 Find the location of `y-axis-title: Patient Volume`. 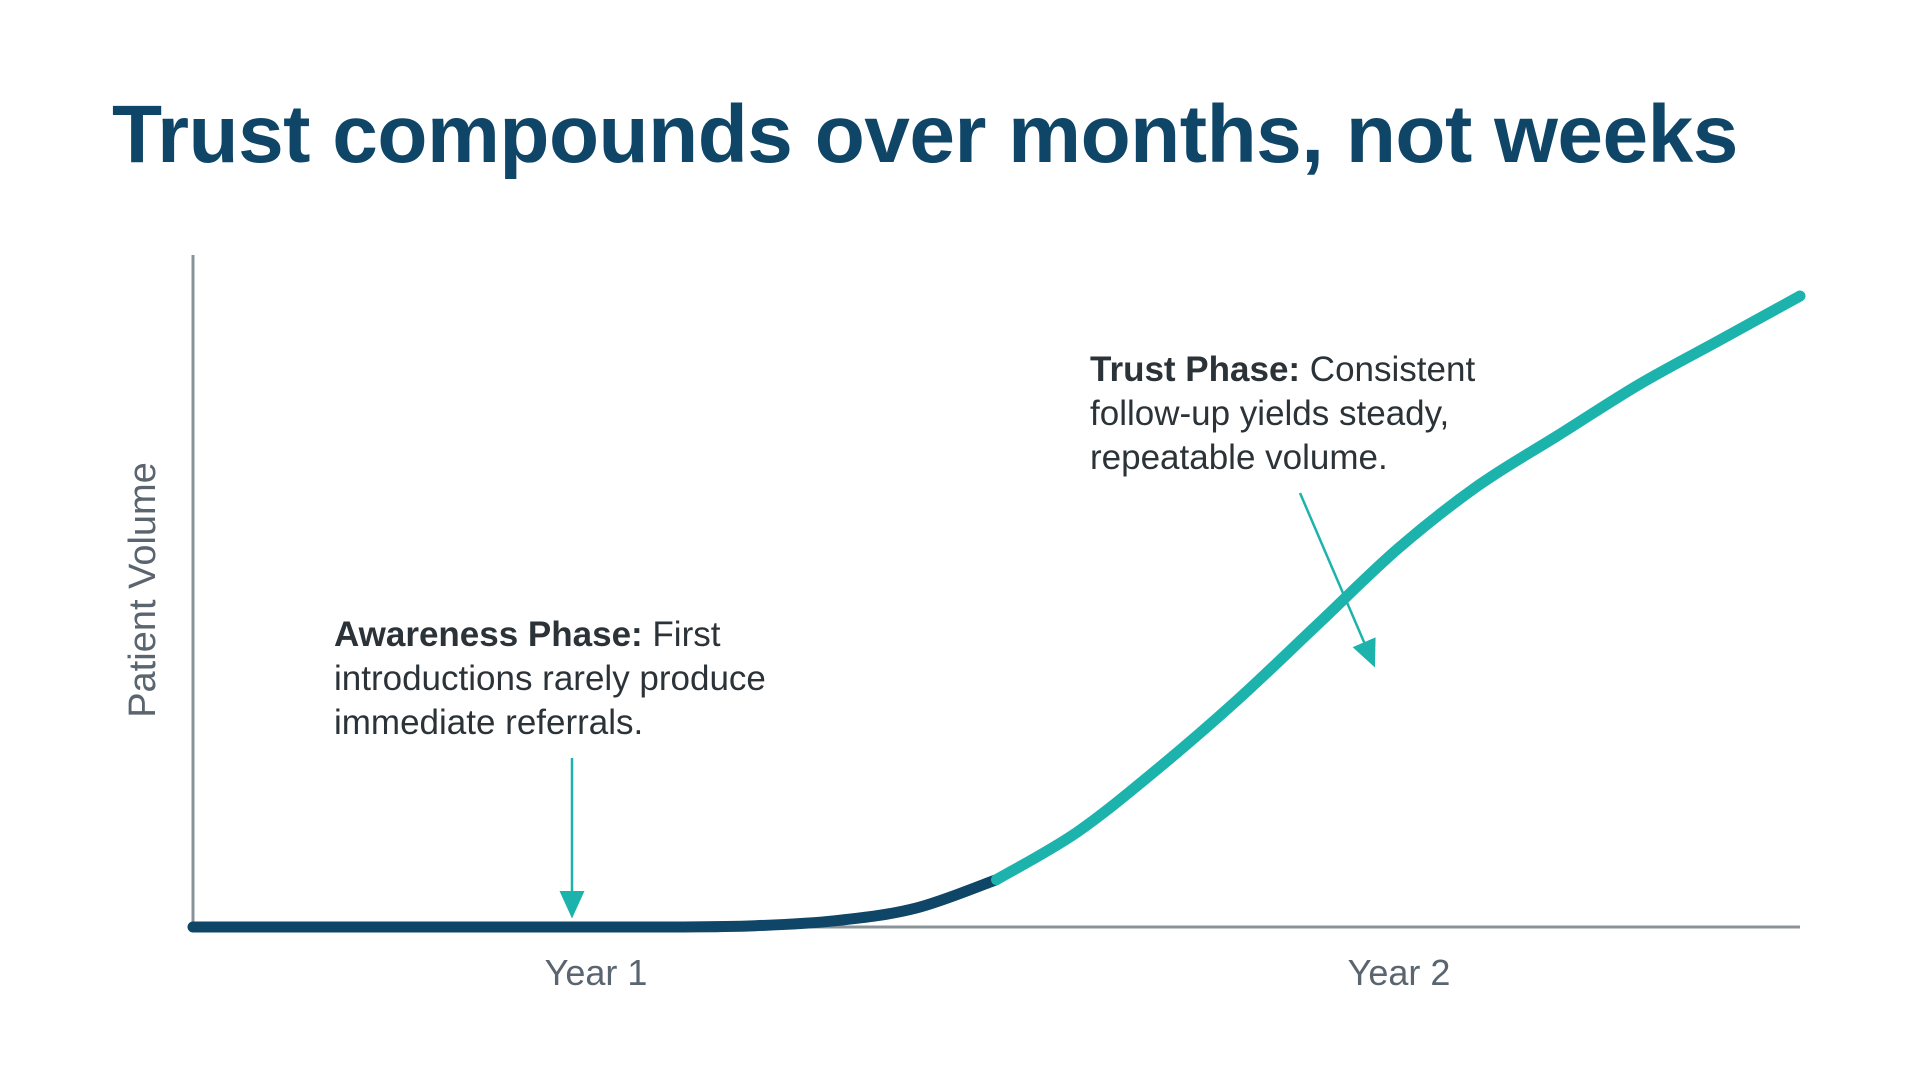

y-axis-title: Patient Volume is located at coordinates (143, 590).